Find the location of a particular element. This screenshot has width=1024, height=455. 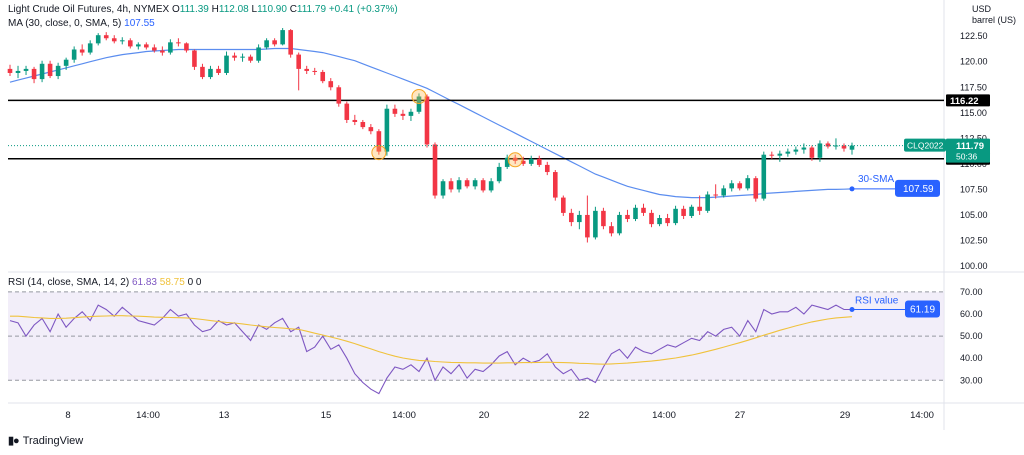

open-value: 111.39 is located at coordinates (194, 9).